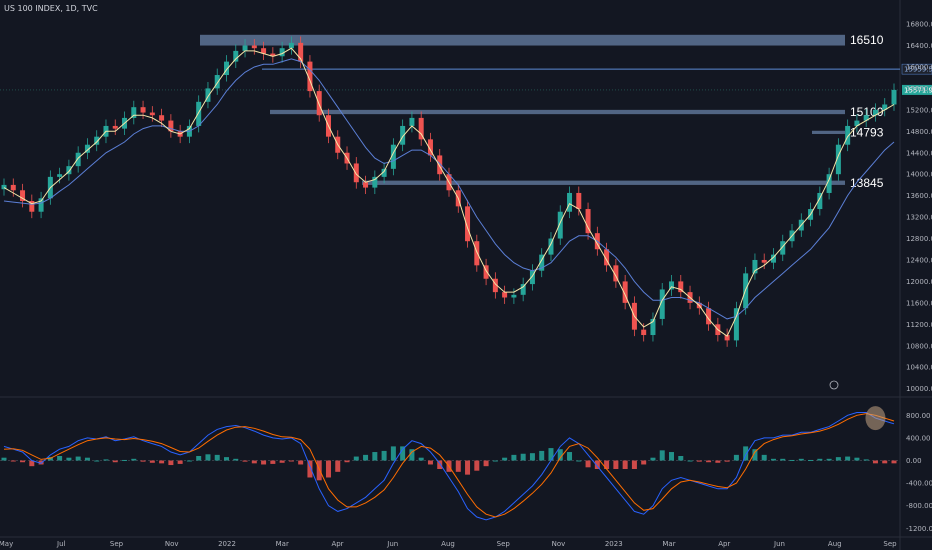  I want to click on price-tick-label: 10000.00, so click(919, 389).